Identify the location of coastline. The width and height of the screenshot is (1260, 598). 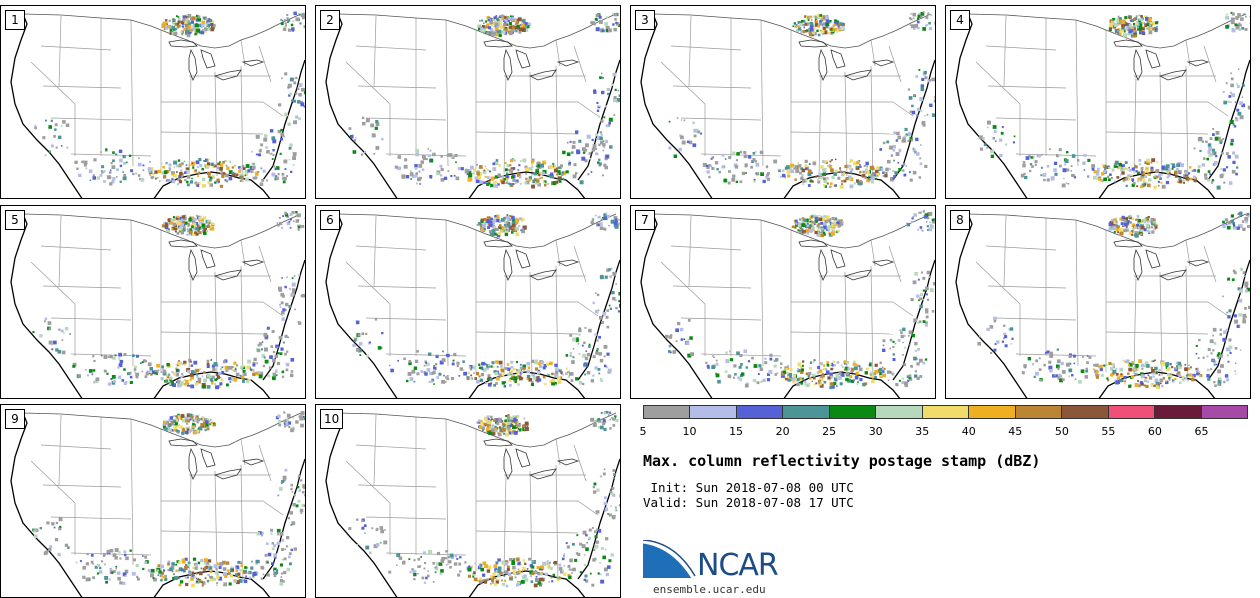
(473, 504).